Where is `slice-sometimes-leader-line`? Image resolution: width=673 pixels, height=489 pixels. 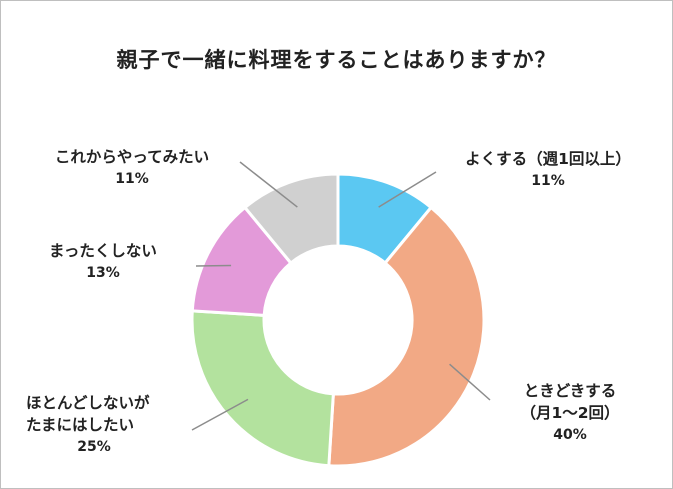 slice-sometimes-leader-line is located at coordinates (470, 382).